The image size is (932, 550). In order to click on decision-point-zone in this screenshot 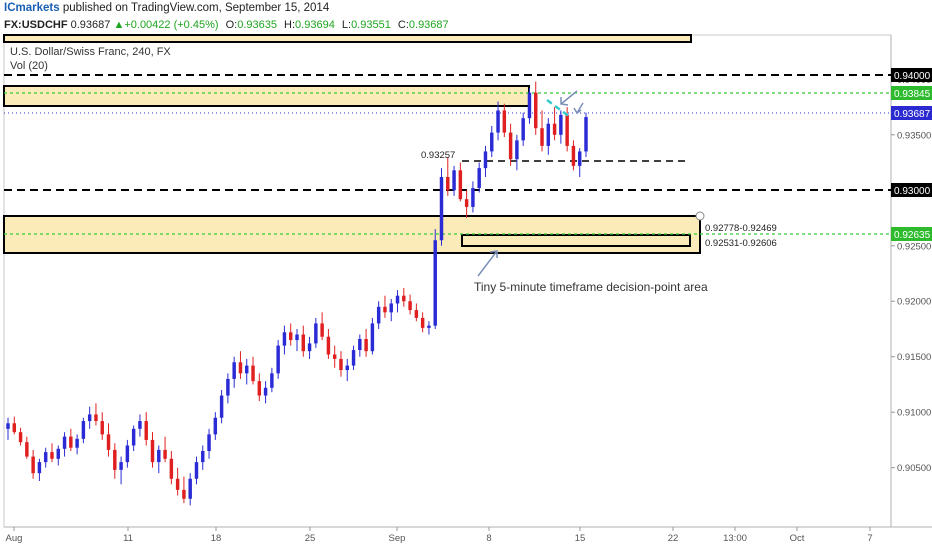, I will do `click(576, 240)`.